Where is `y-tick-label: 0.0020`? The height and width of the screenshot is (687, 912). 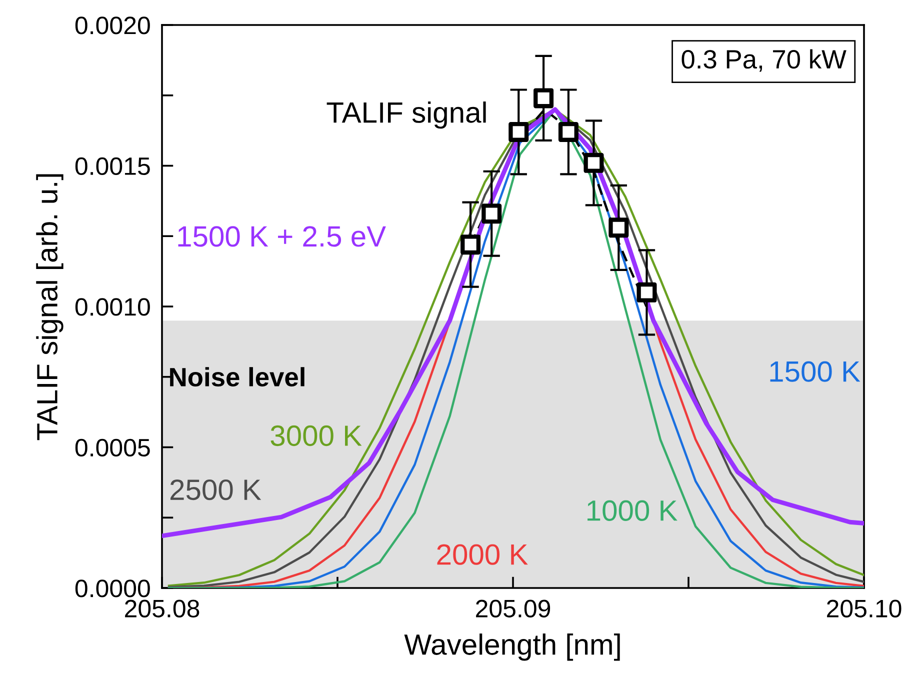
y-tick-label: 0.0020 is located at coordinates (112, 25).